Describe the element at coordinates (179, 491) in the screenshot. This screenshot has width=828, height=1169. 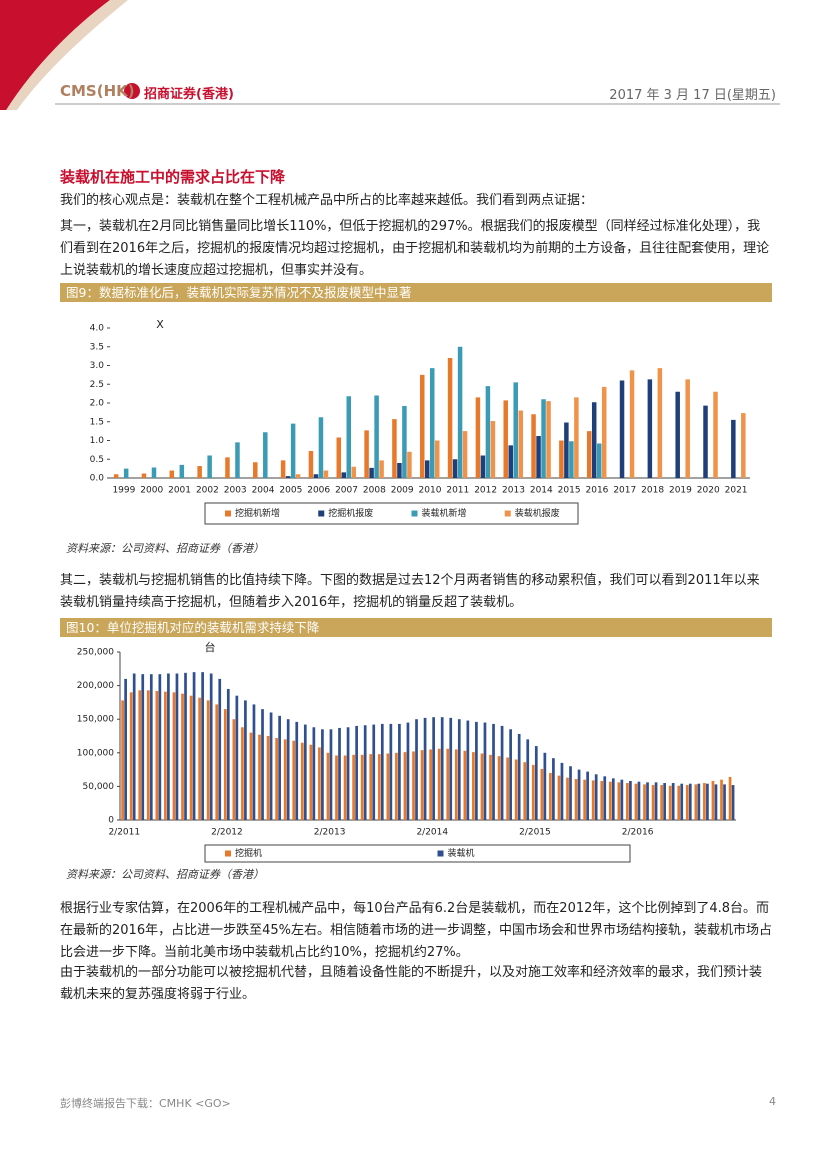
I see `x-tick-label: 2001` at that location.